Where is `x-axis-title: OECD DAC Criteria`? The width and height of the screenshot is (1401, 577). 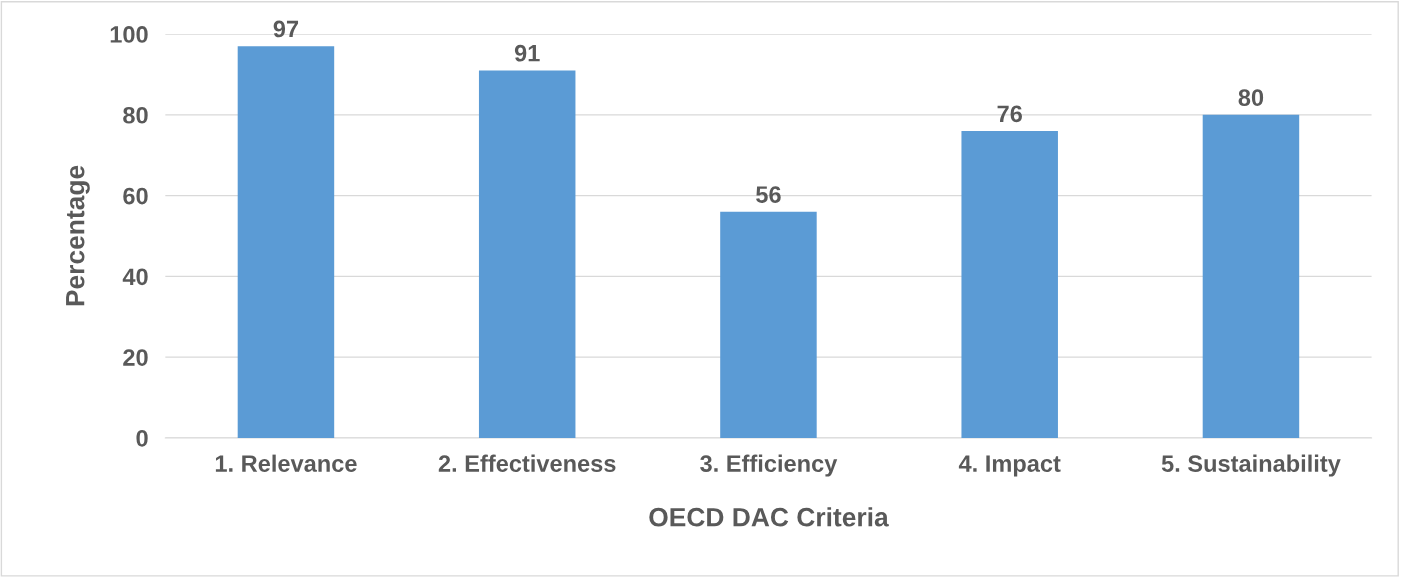
x-axis-title: OECD DAC Criteria is located at coordinates (769, 517).